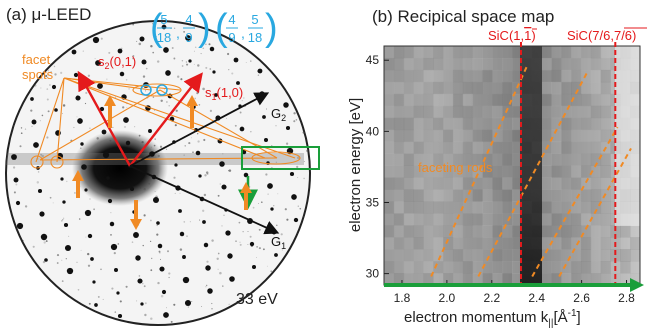  What do you see at coordinates (254, 19) in the screenshot?
I see `frac-num: 5` at bounding box center [254, 19].